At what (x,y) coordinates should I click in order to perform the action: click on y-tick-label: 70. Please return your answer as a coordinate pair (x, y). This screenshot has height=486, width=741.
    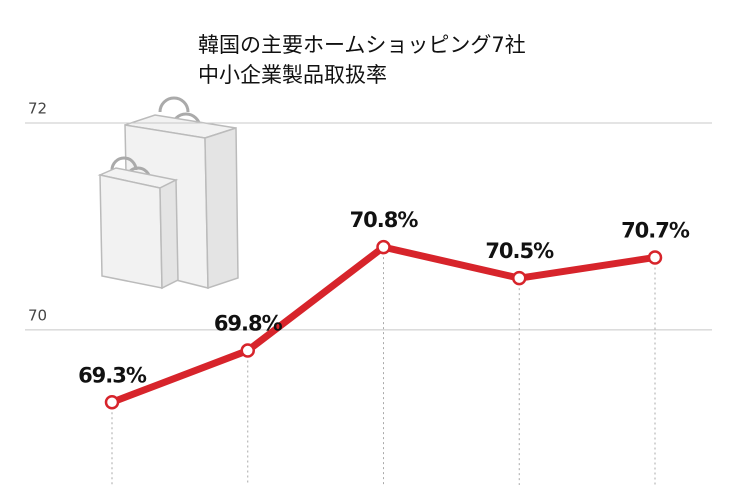
    Looking at the image, I should click on (37, 315).